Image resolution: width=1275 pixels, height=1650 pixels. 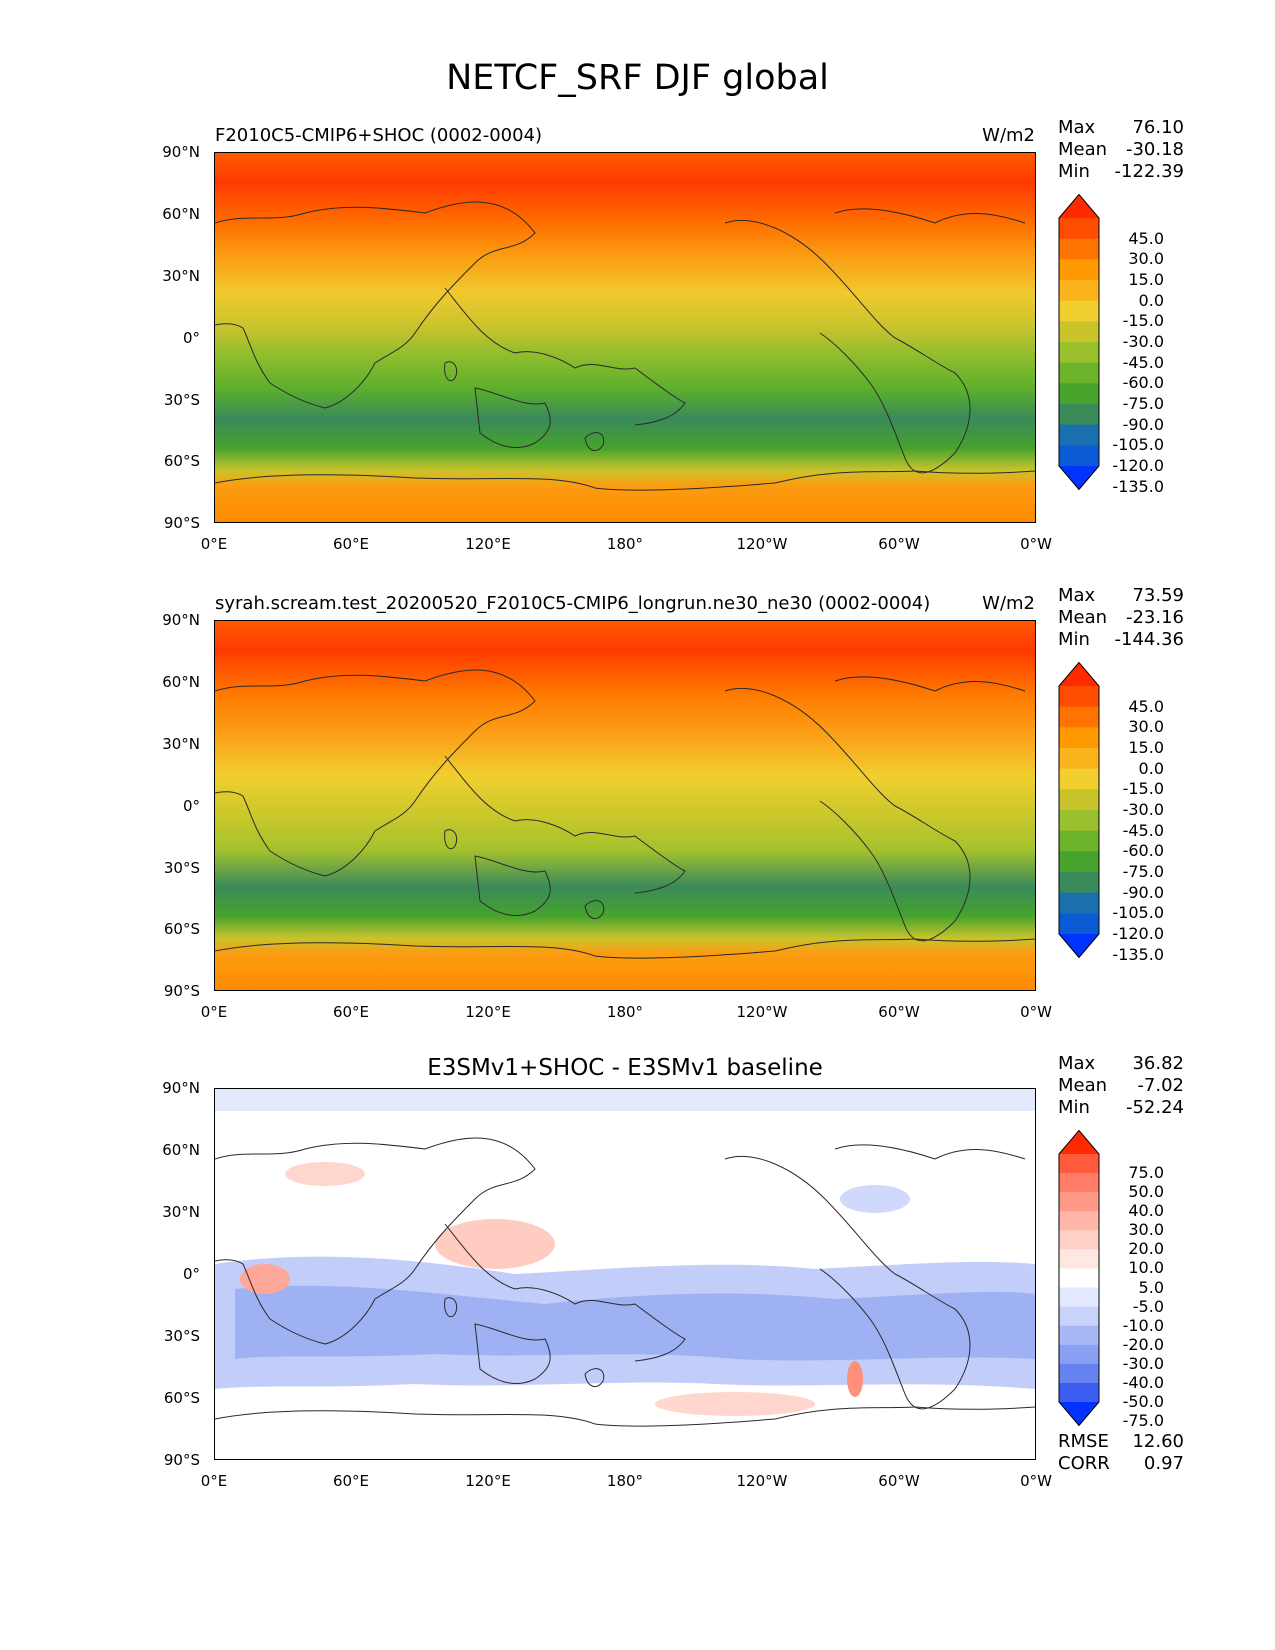 What do you see at coordinates (1008, 603) in the screenshot?
I see `panel-2-units: W/m2` at bounding box center [1008, 603].